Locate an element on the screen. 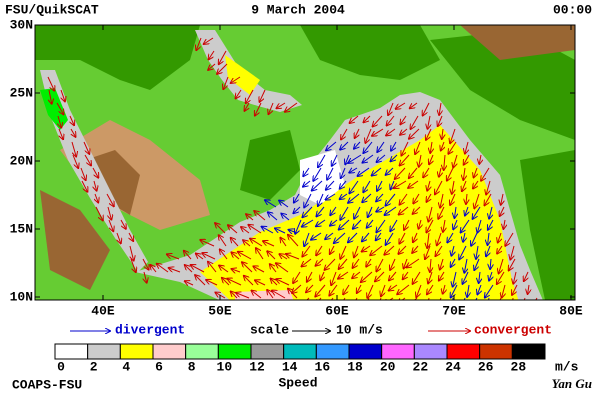 The image size is (600, 400). colorbar: 0 2 4 6 8 10 12 14 16 18 20 22 24 26 28 is located at coordinates (300, 358).